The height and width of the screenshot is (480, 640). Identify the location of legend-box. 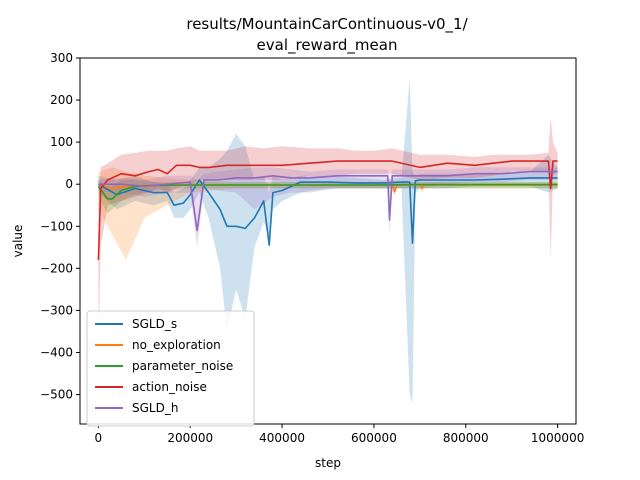
(170, 368).